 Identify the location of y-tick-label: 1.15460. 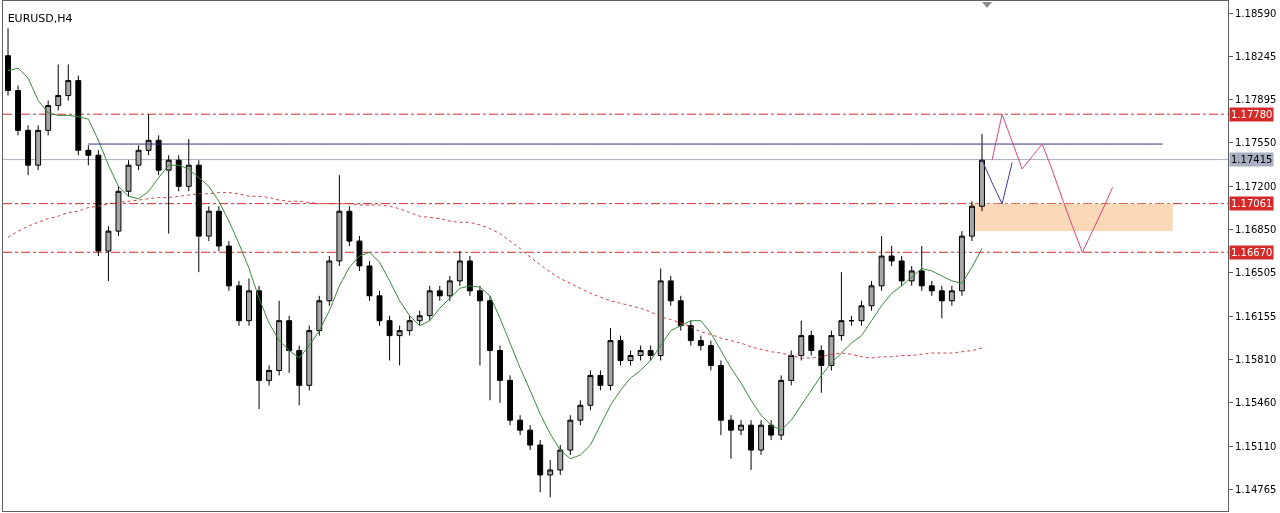
(1256, 403).